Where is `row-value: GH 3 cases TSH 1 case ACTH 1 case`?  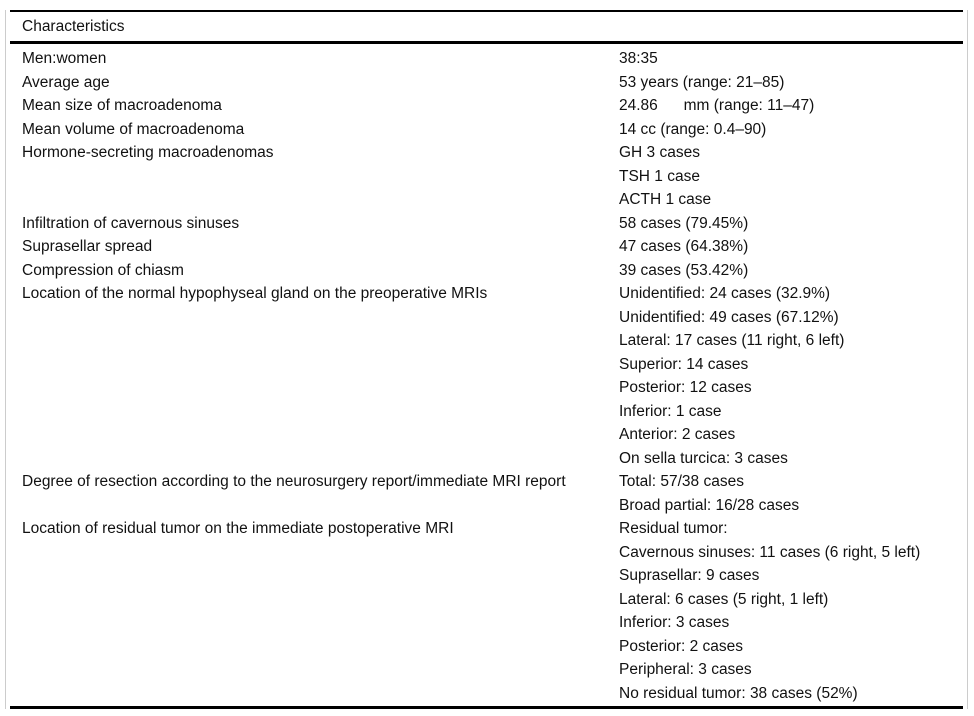
row-value: GH 3 cases TSH 1 case ACTH 1 case is located at coordinates (791, 176).